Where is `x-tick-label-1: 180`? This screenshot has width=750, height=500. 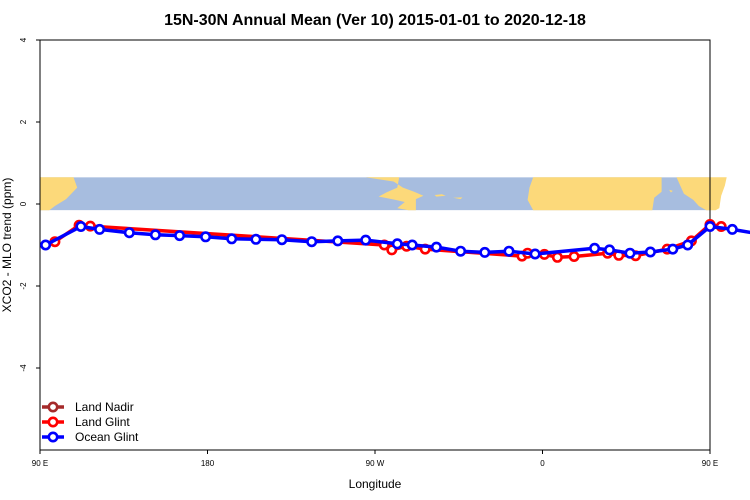
x-tick-label-1: 180 is located at coordinates (208, 463).